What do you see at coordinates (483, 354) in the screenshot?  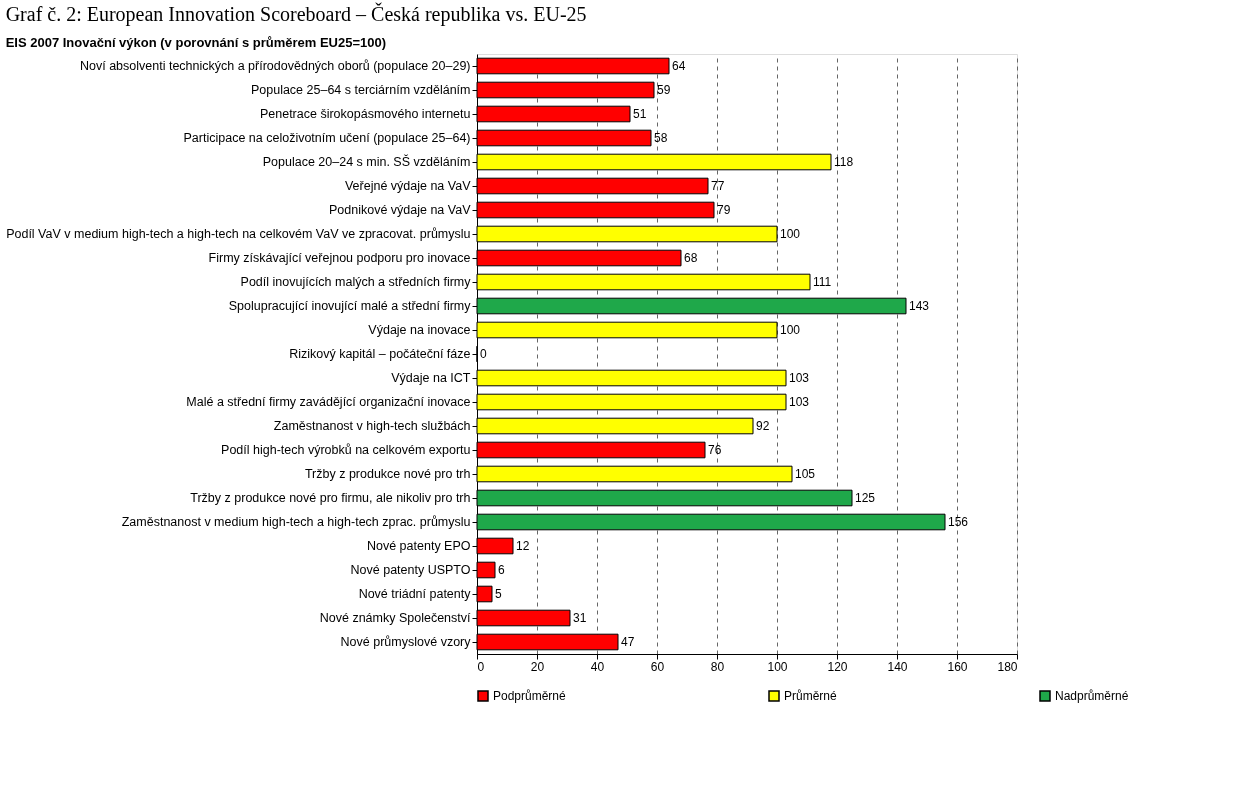 I see `data-label: 0` at bounding box center [483, 354].